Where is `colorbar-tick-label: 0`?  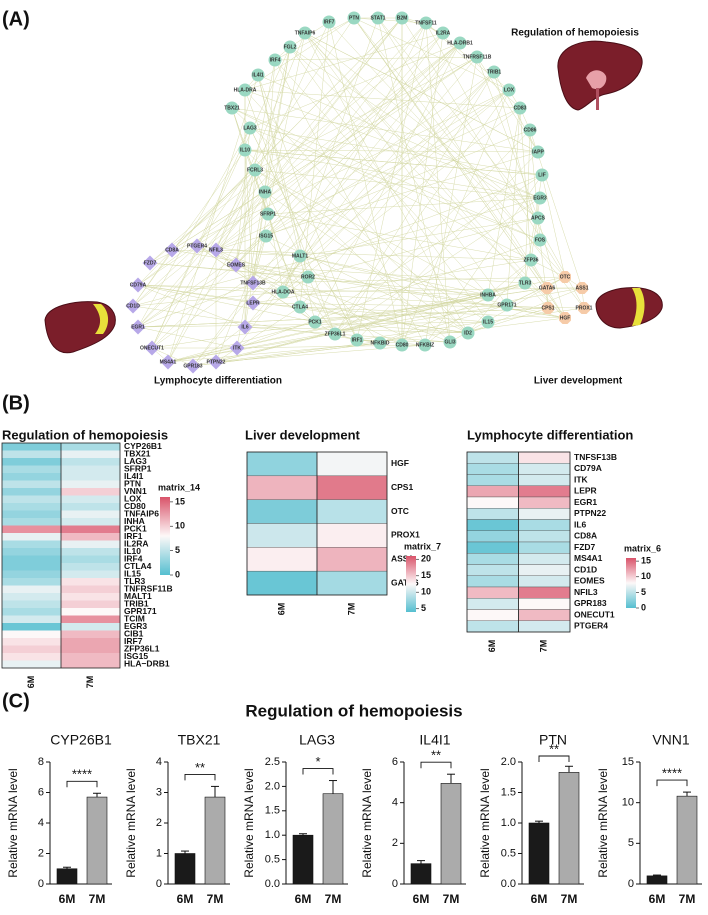
colorbar-tick-label: 0 is located at coordinates (643, 607).